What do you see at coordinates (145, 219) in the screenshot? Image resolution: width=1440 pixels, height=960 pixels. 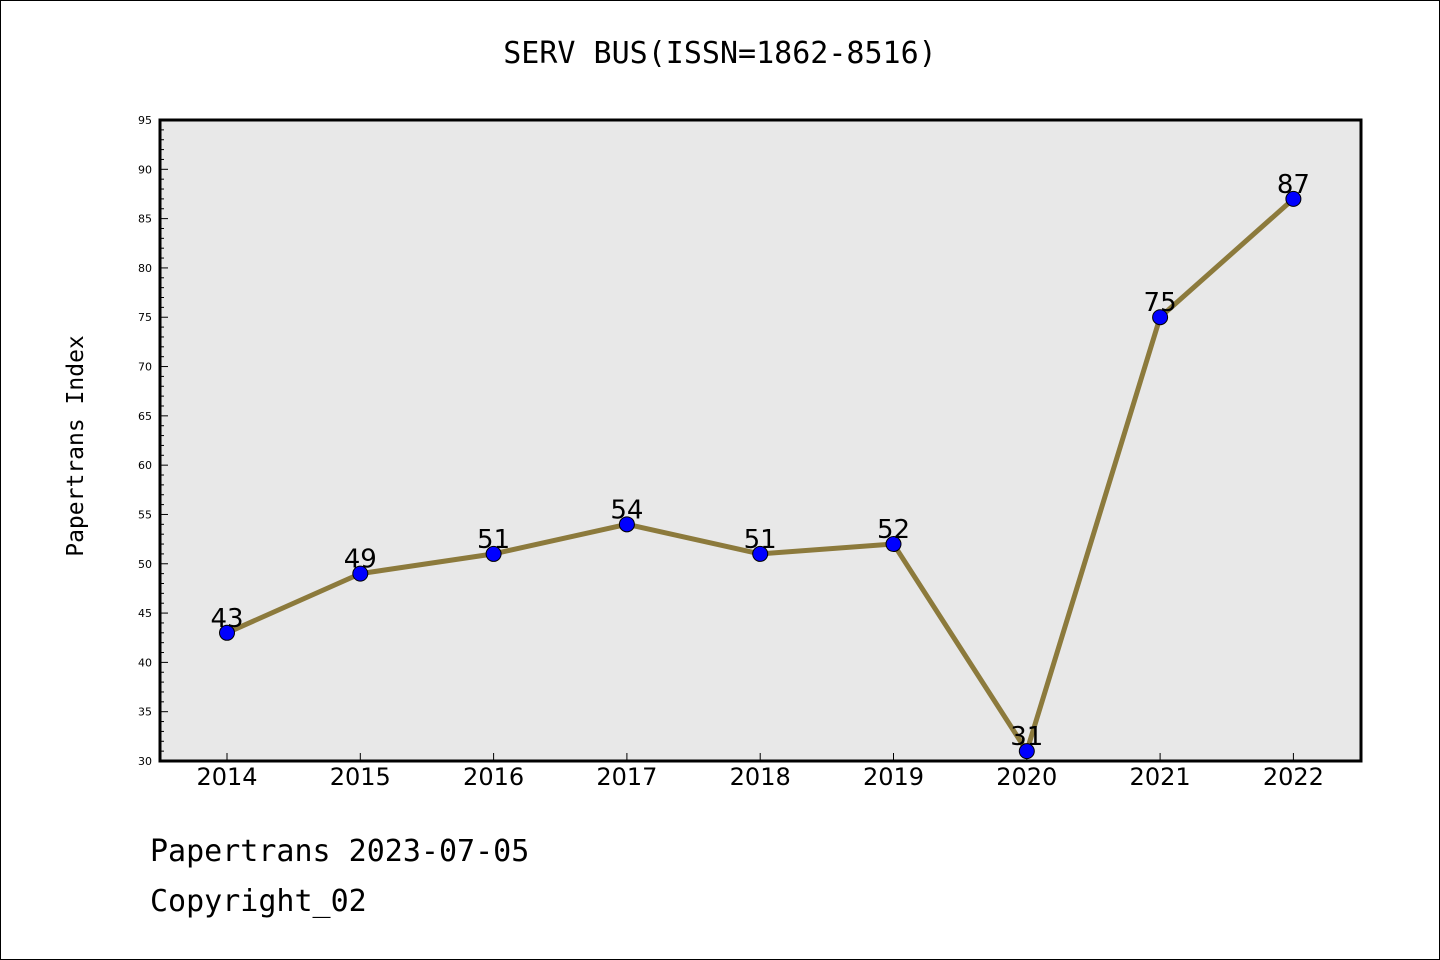 I see `y-tick-label: 85` at bounding box center [145, 219].